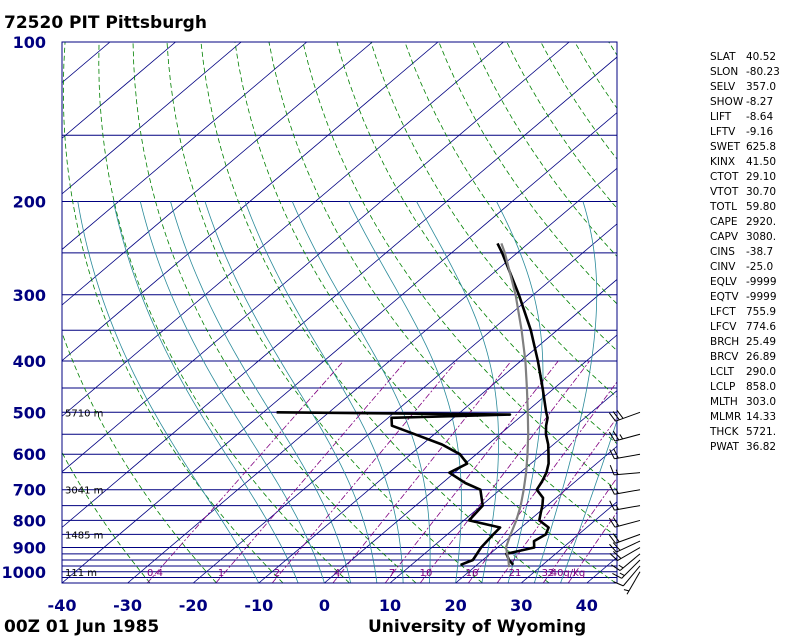  I want to click on index-row-eqlv: EQLV -9999, so click(745, 282).